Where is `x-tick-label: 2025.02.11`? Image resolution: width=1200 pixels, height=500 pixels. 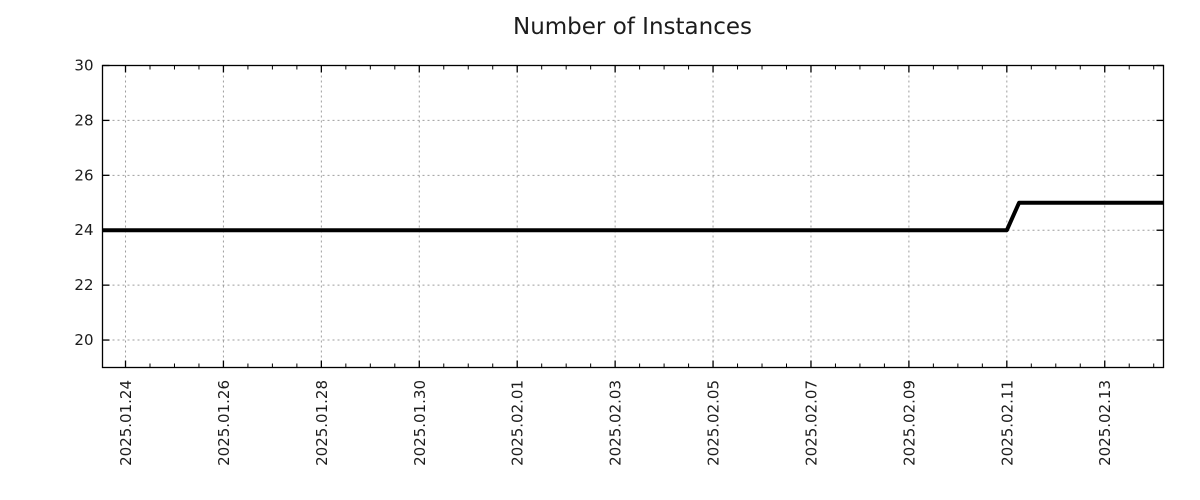 x-tick-label: 2025.02.11 is located at coordinates (1007, 423).